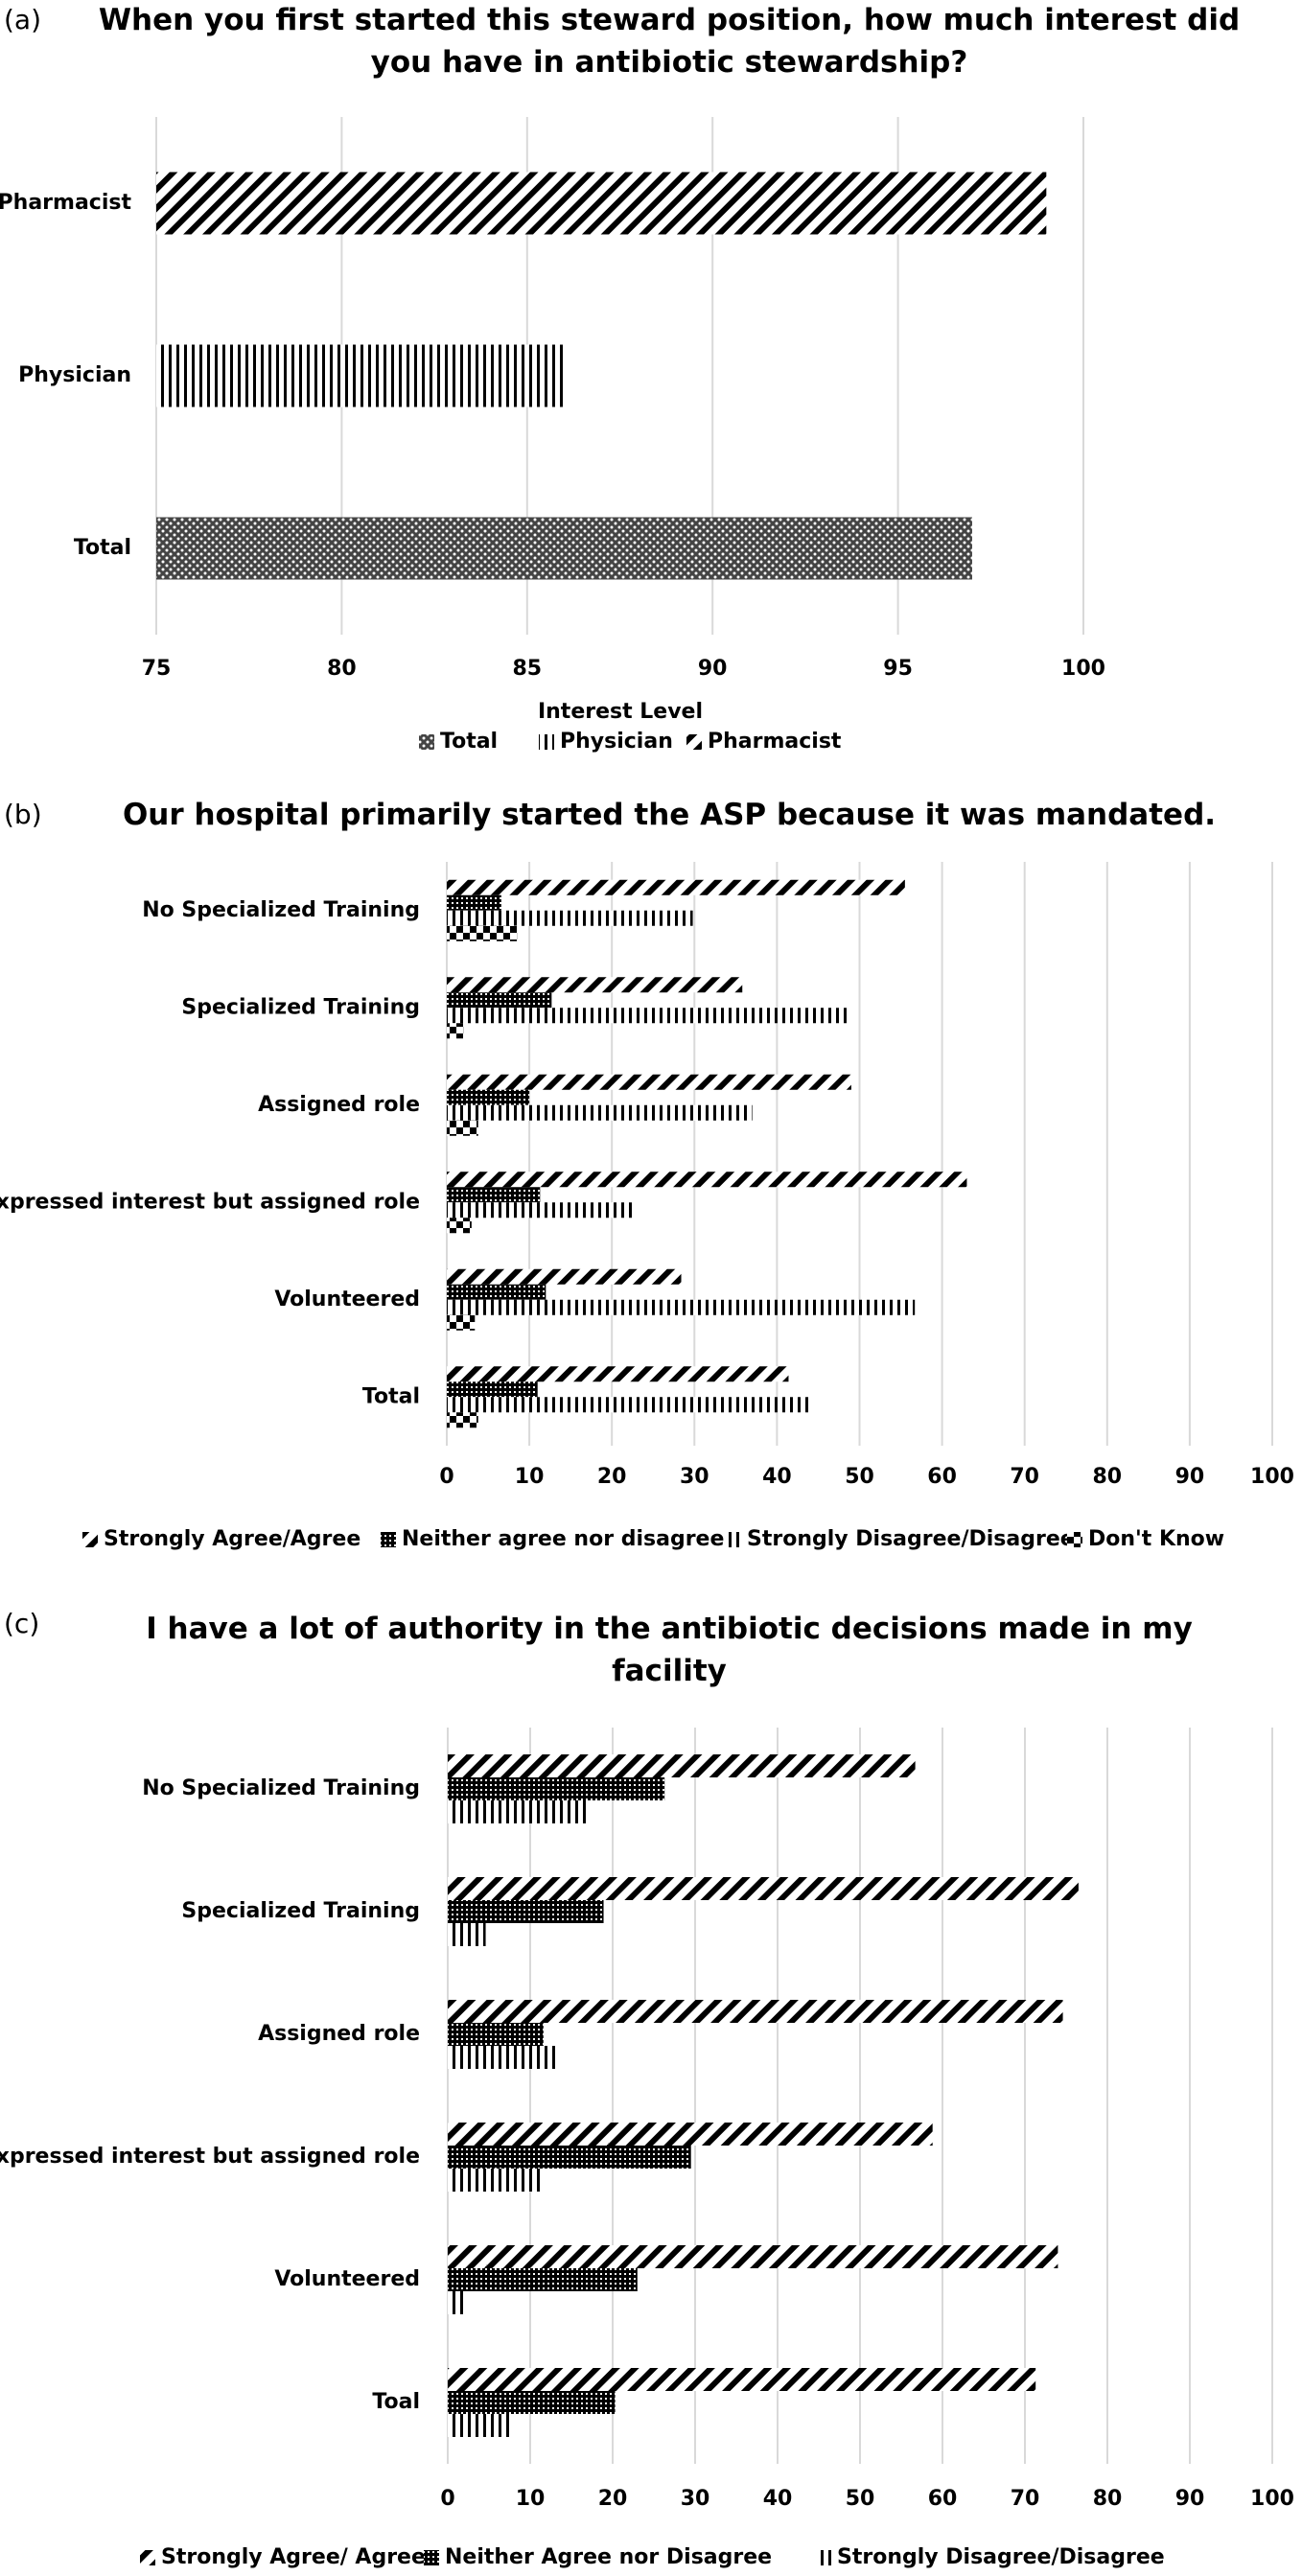 The height and width of the screenshot is (2576, 1302). Describe the element at coordinates (396, 2402) in the screenshot. I see `category-label: Toal` at that location.